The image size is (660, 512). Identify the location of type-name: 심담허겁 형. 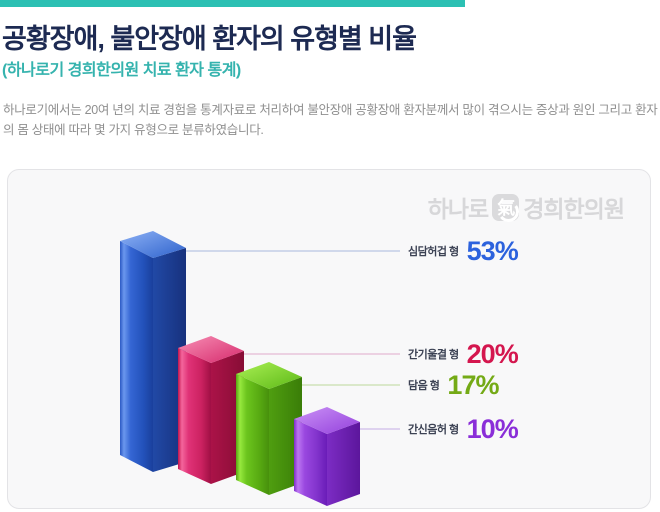
(433, 252).